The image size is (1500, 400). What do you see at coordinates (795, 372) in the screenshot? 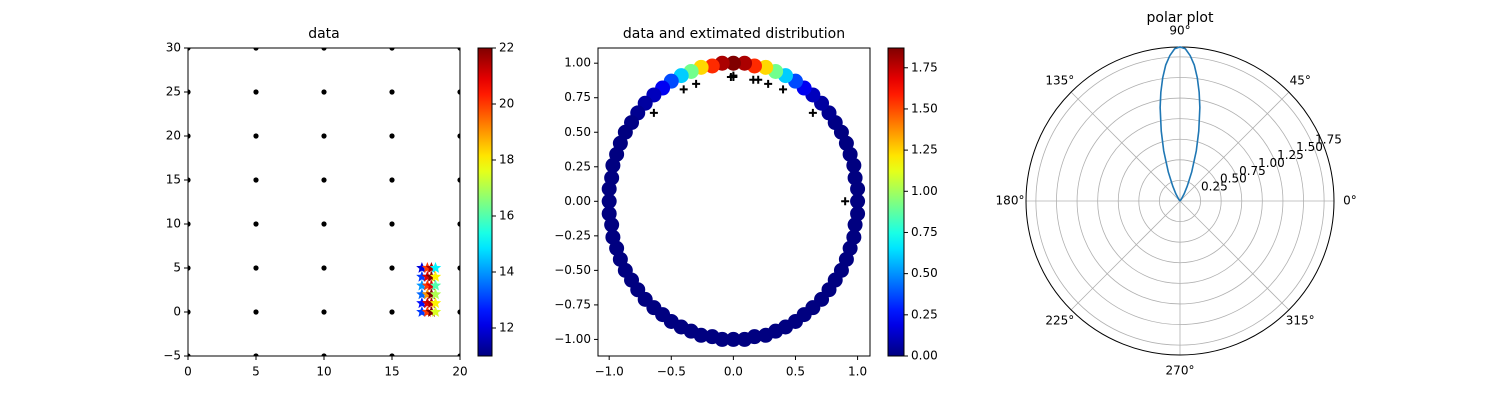
I see `x-tick-label: 0.5` at bounding box center [795, 372].